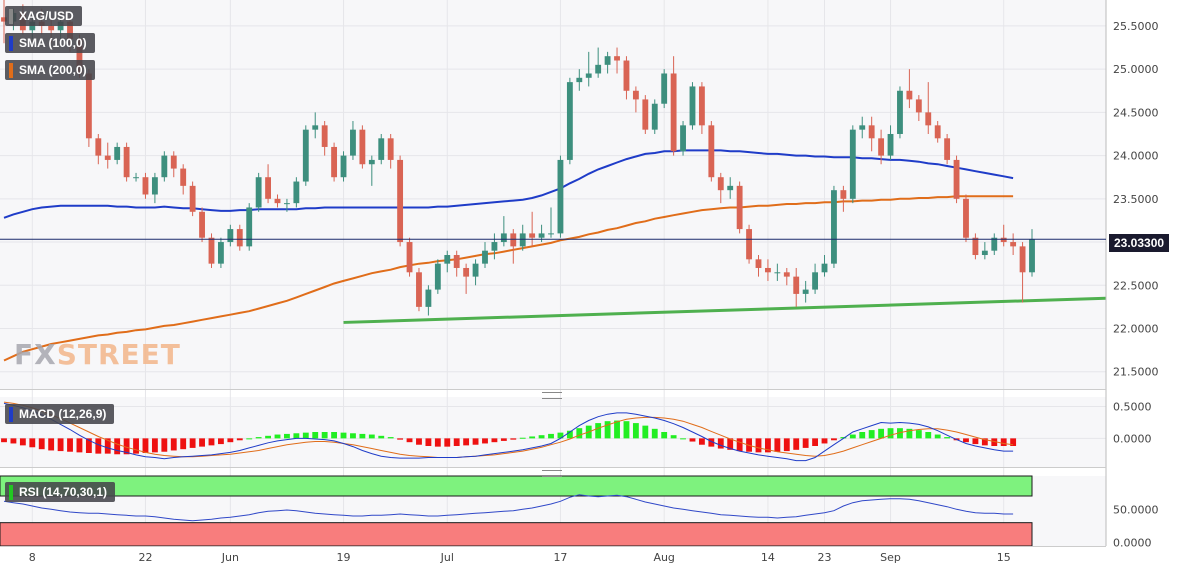 The width and height of the screenshot is (1182, 571). Describe the element at coordinates (11, 43) in the screenshot. I see `sma100-swatch` at that location.